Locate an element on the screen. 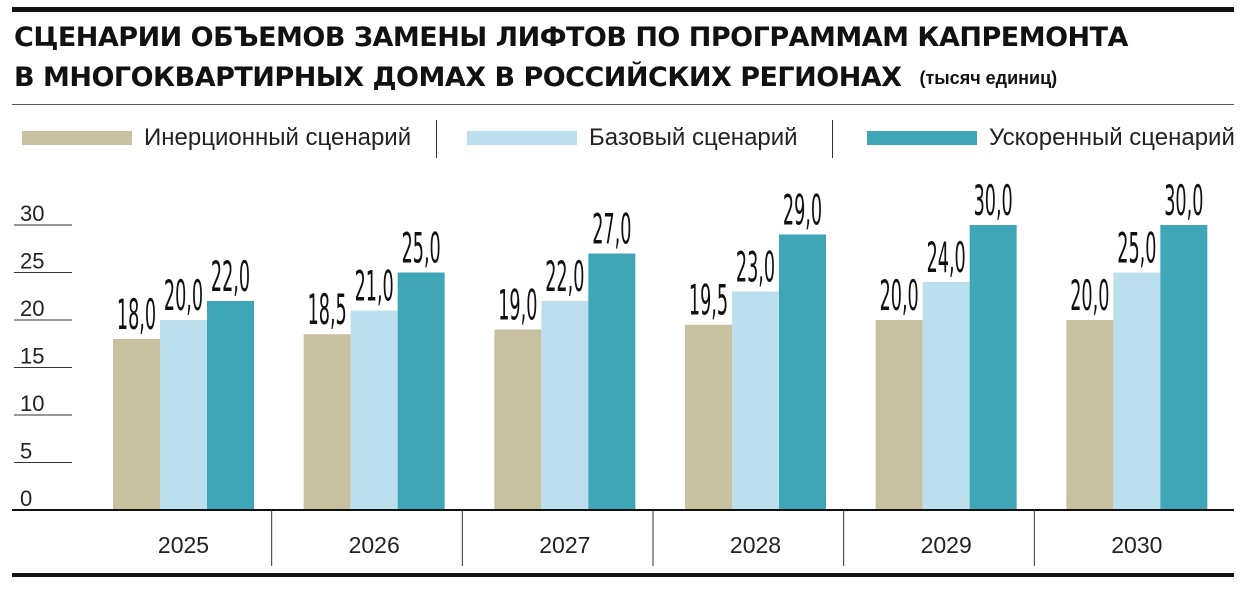 This screenshot has width=1246, height=599. data-label-inertial: 18,0 is located at coordinates (136, 314).